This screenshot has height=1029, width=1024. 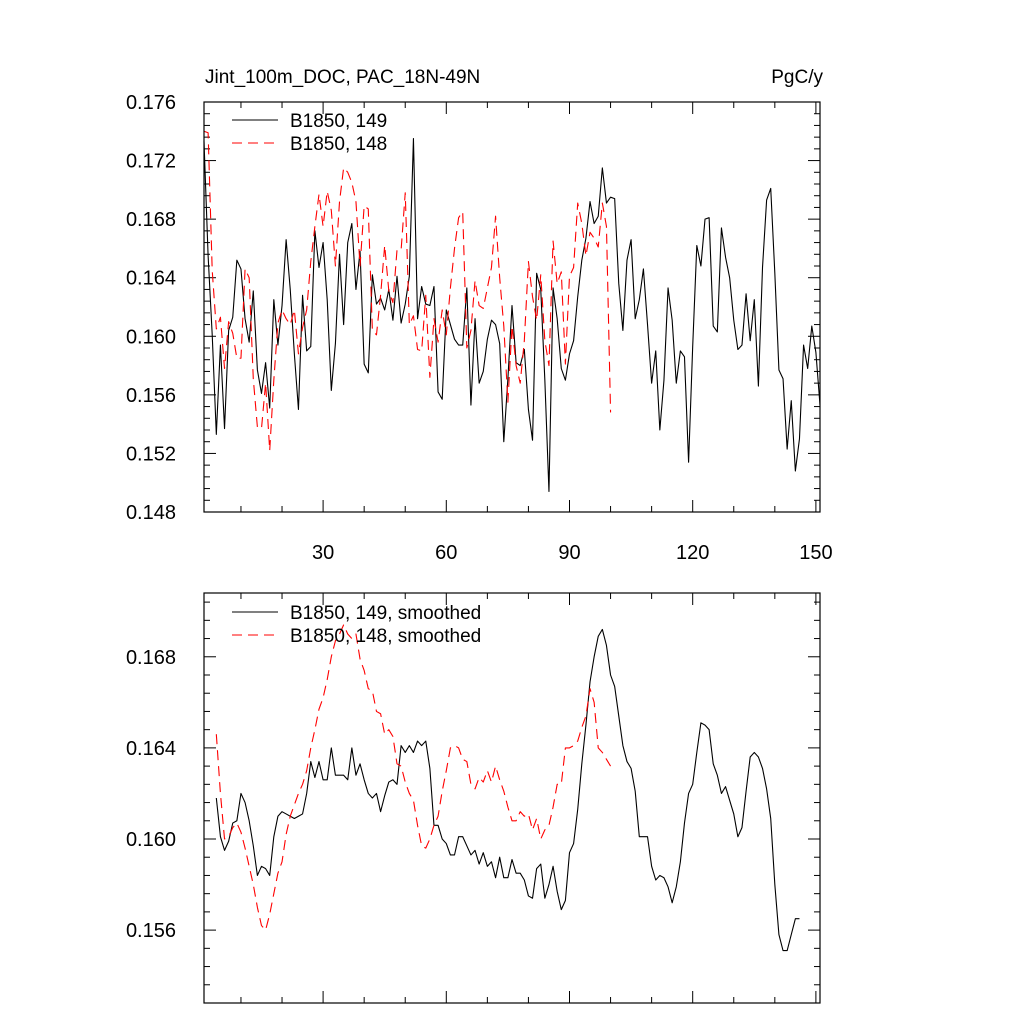 What do you see at coordinates (338, 144) in the screenshot?
I see `legend-label-148: B1850, 148` at bounding box center [338, 144].